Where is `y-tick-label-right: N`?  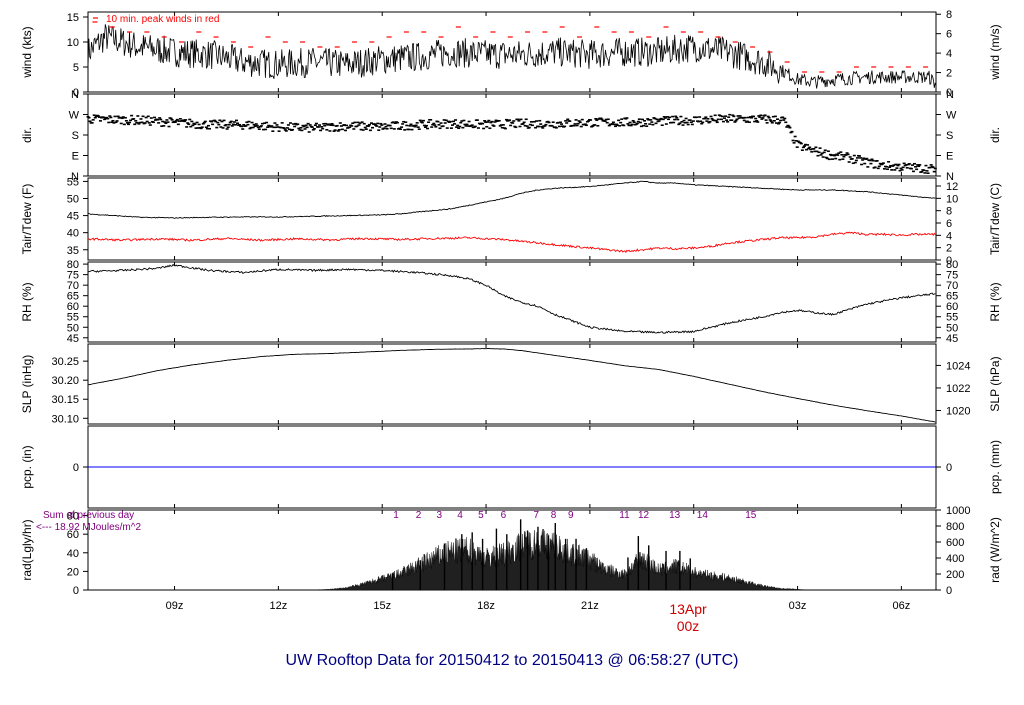
y-tick-label-right: N is located at coordinates (950, 177).